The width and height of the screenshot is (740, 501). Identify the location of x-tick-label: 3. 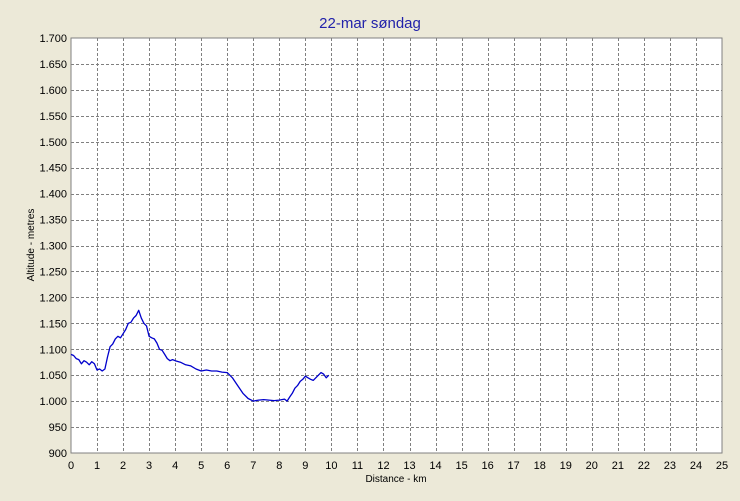
(149, 466).